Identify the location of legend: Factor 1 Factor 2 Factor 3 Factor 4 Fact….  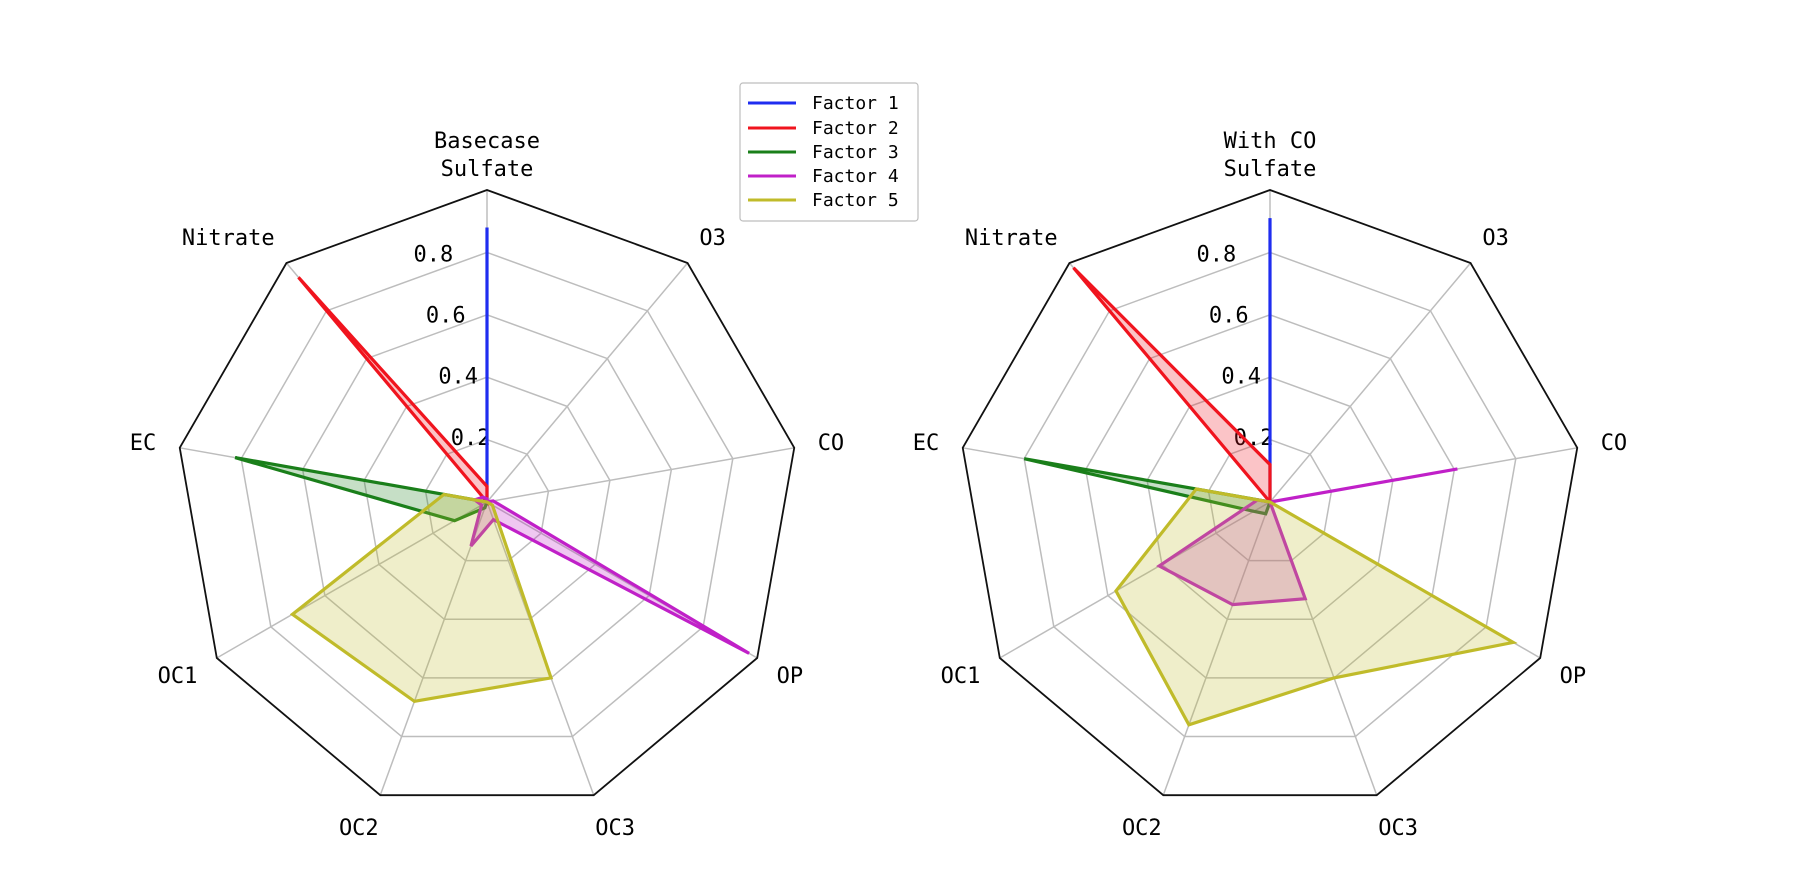
(829, 152).